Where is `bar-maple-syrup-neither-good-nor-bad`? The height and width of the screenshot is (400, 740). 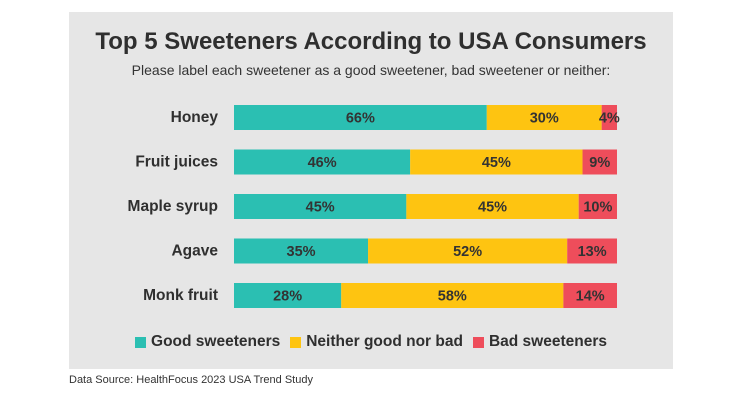
bar-maple-syrup-neither-good-nor-bad is located at coordinates (492, 206).